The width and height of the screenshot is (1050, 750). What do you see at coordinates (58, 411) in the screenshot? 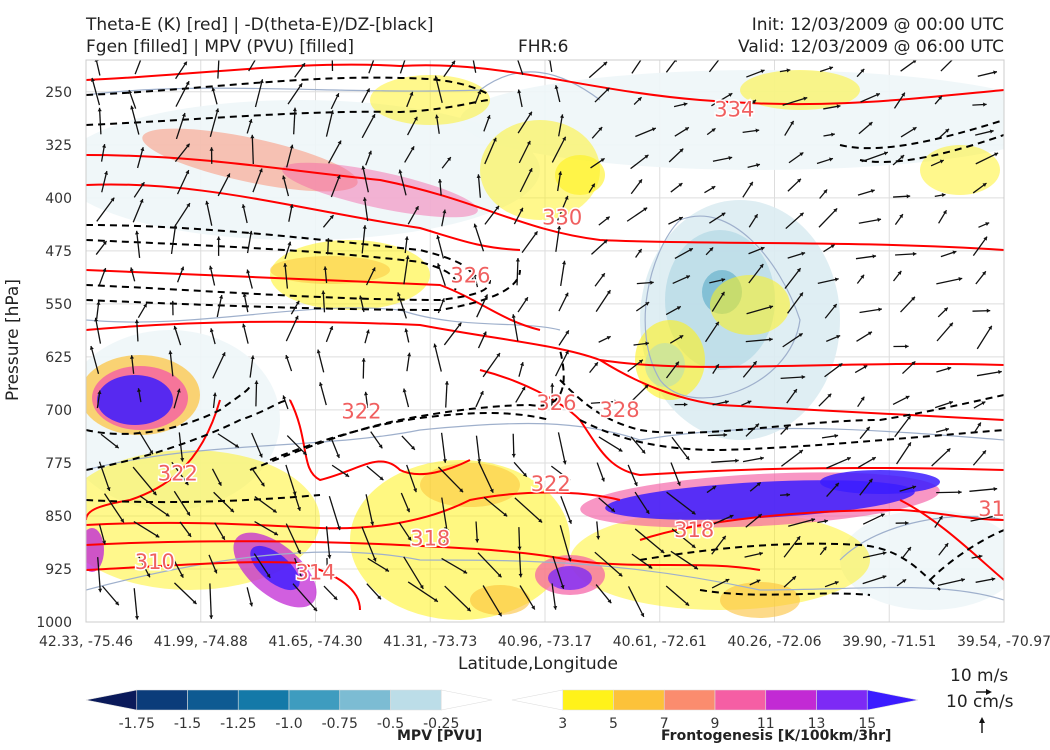
I see `y-tick-label: 700` at bounding box center [58, 411].